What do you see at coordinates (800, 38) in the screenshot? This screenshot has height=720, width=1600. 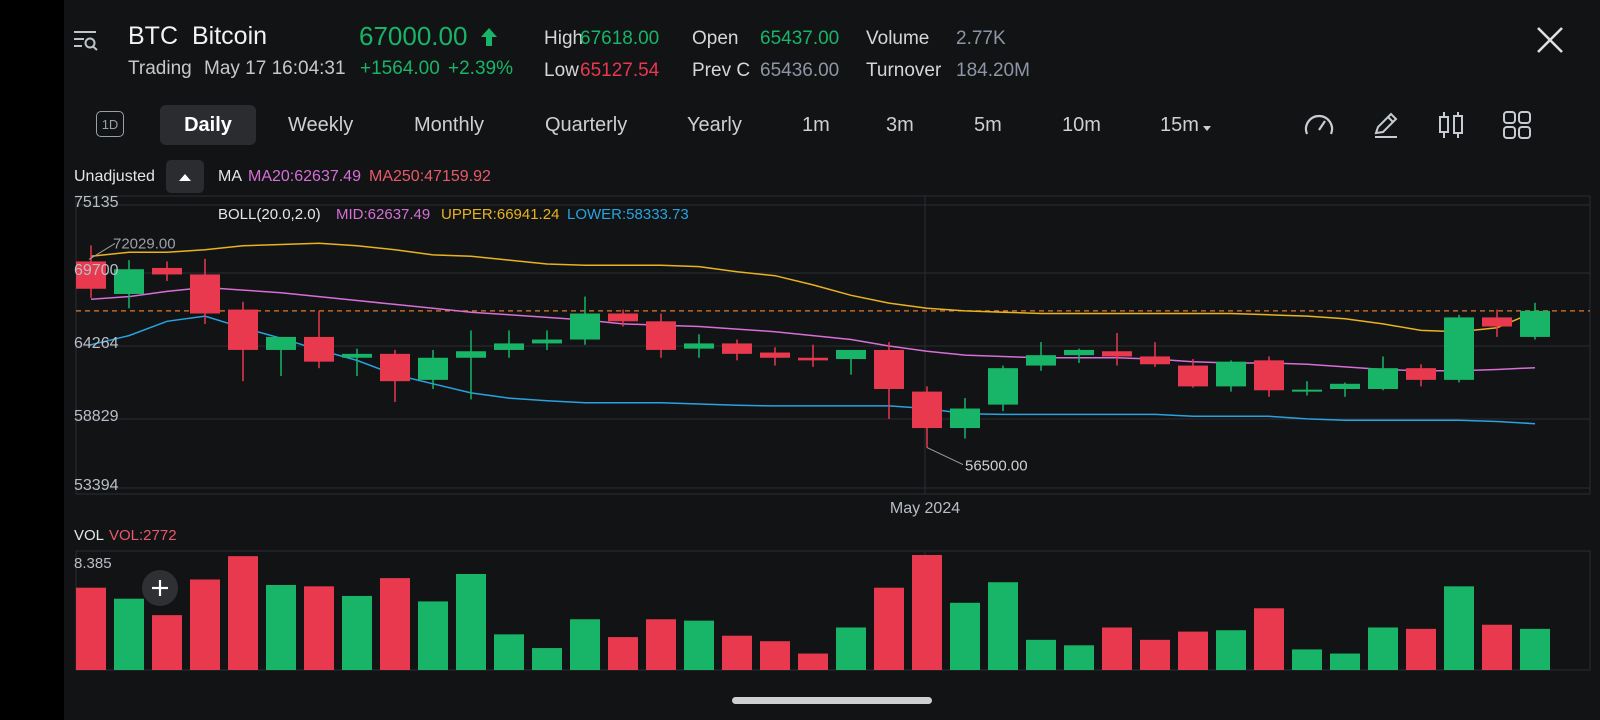 I see `open-value: 65437.00` at bounding box center [800, 38].